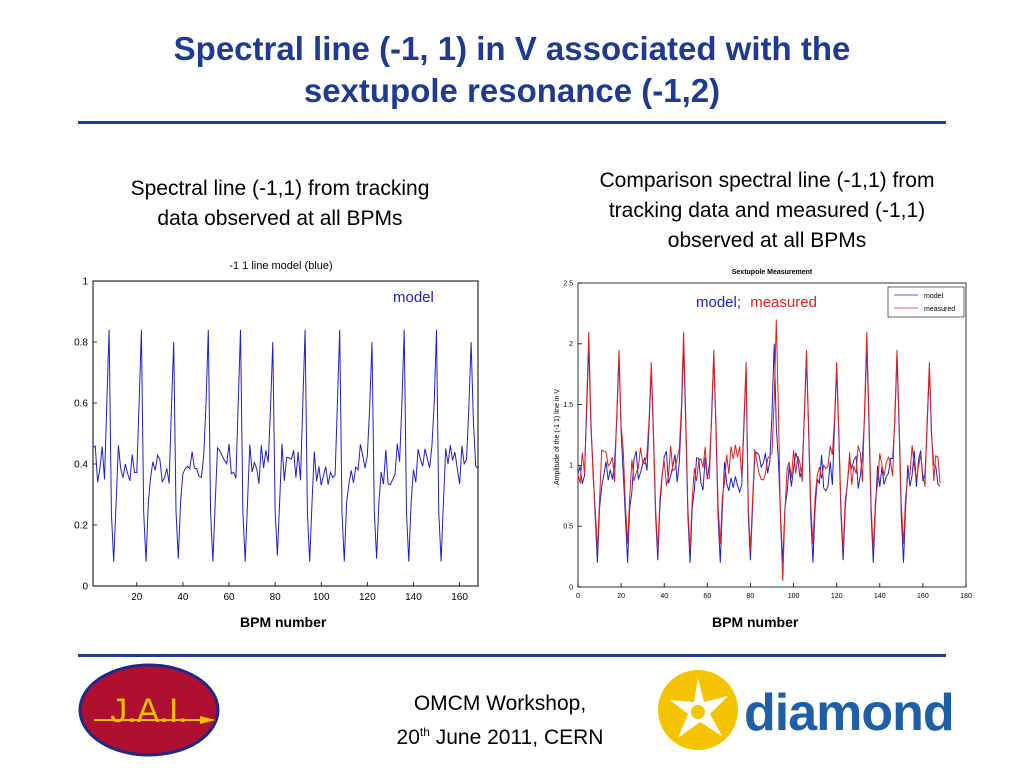 The image size is (1024, 768). I want to click on right-xlabel: BPM number, so click(755, 622).